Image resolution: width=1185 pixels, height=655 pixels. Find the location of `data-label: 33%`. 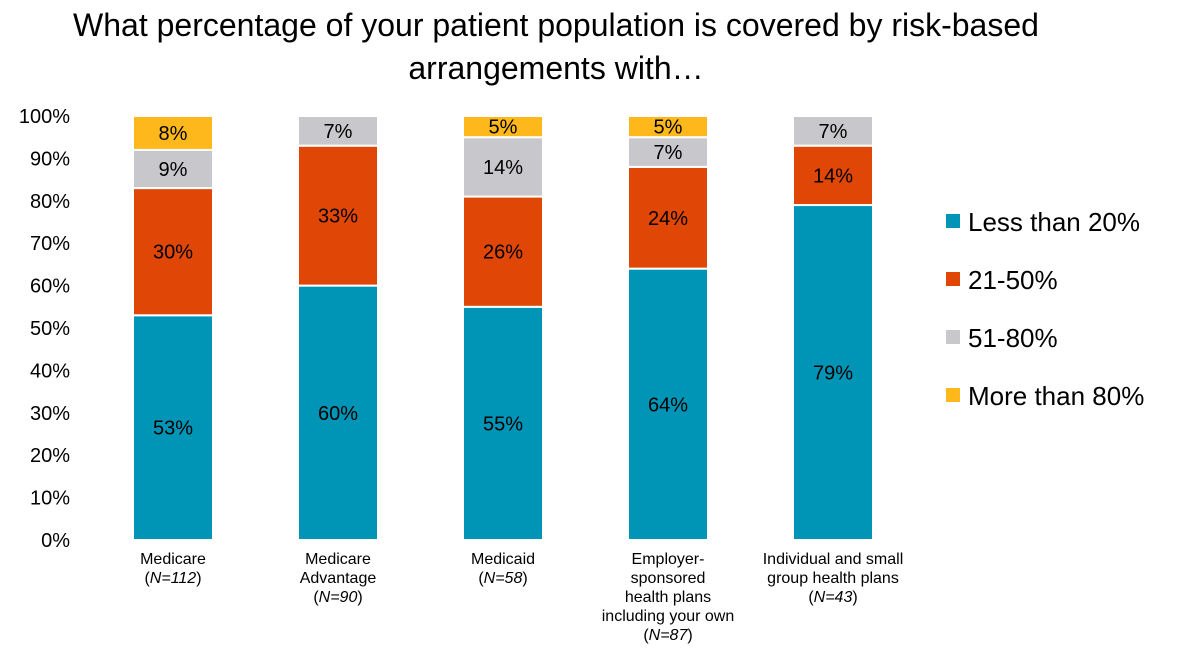

data-label: 33% is located at coordinates (338, 217).